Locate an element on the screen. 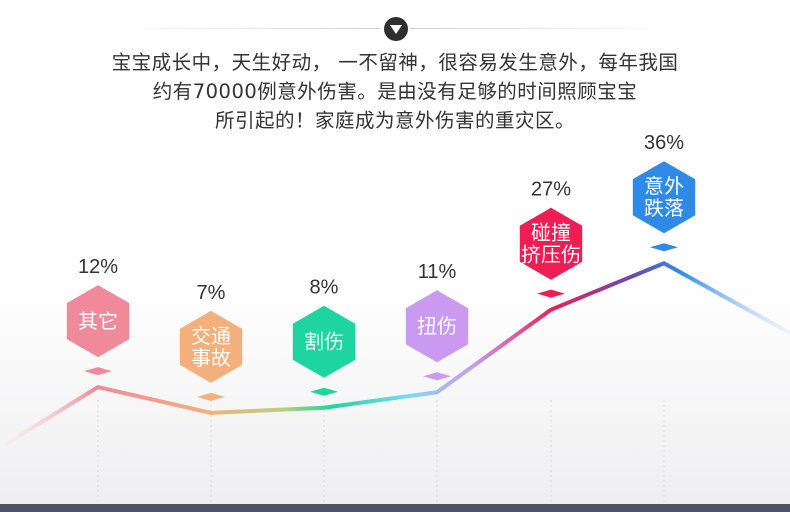  intro-line: 所引起的！家庭成为意外伤害的重灾区。 is located at coordinates (394, 120).